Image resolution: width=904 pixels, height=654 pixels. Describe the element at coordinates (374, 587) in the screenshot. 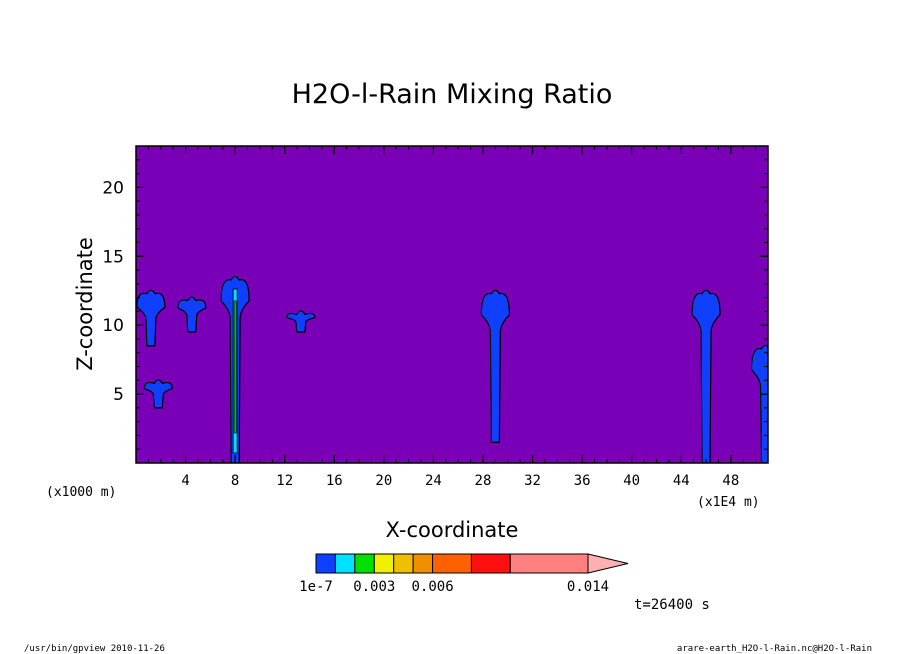

I see `colorbar-label: 0.003` at that location.